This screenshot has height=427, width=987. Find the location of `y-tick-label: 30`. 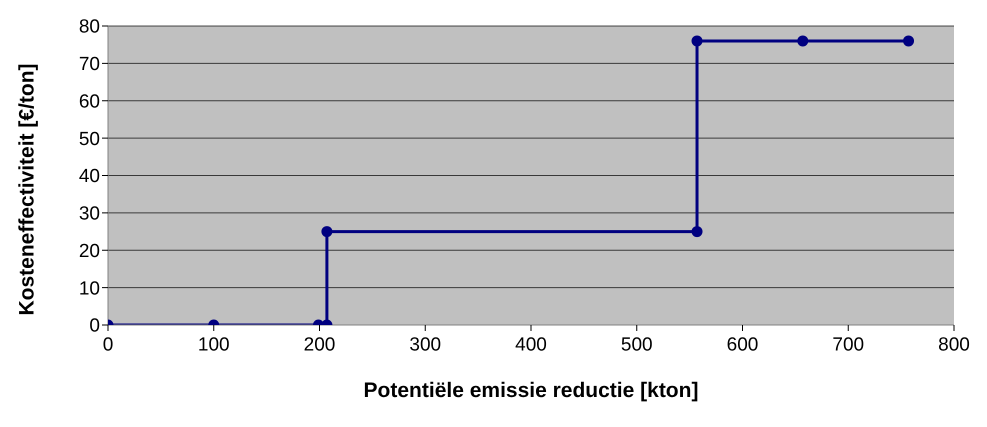

y-tick-label: 30 is located at coordinates (89, 214).